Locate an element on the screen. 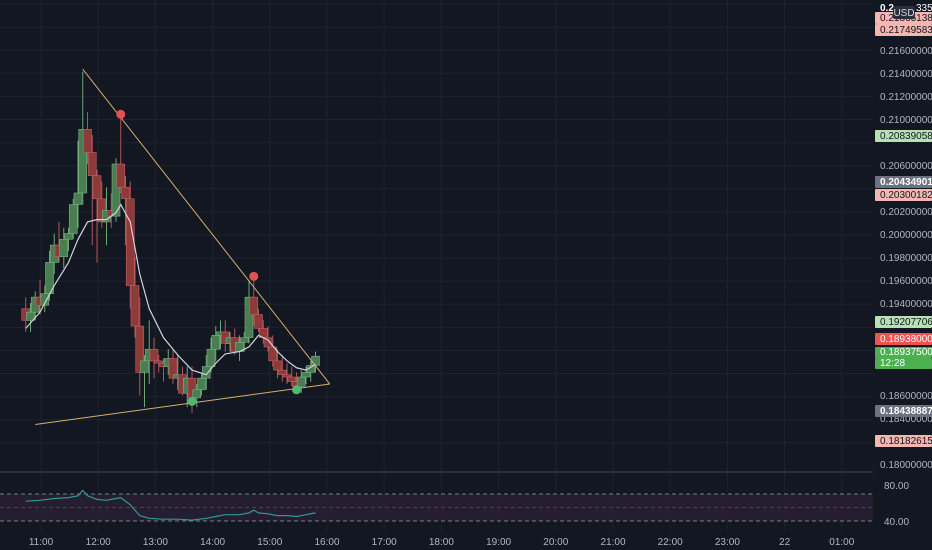 This screenshot has width=932, height=550. rsi-scale-upper: 80.00 is located at coordinates (896, 486).